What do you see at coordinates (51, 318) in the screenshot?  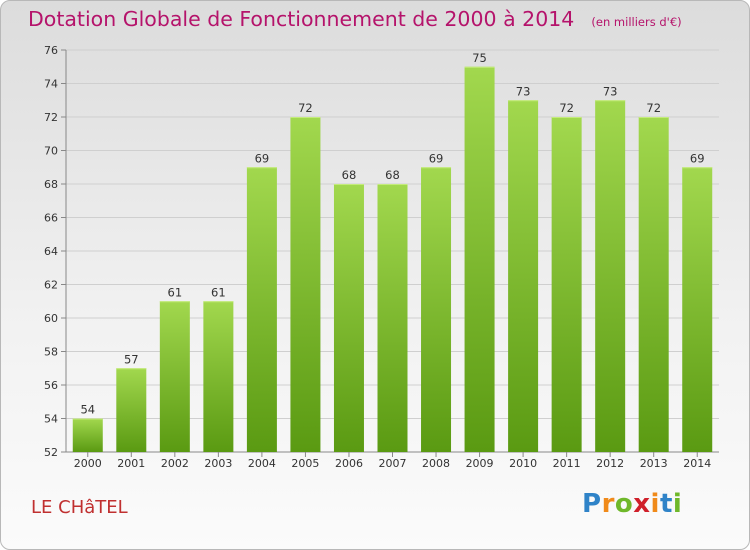 I see `y-tick-label: 60` at bounding box center [51, 318].